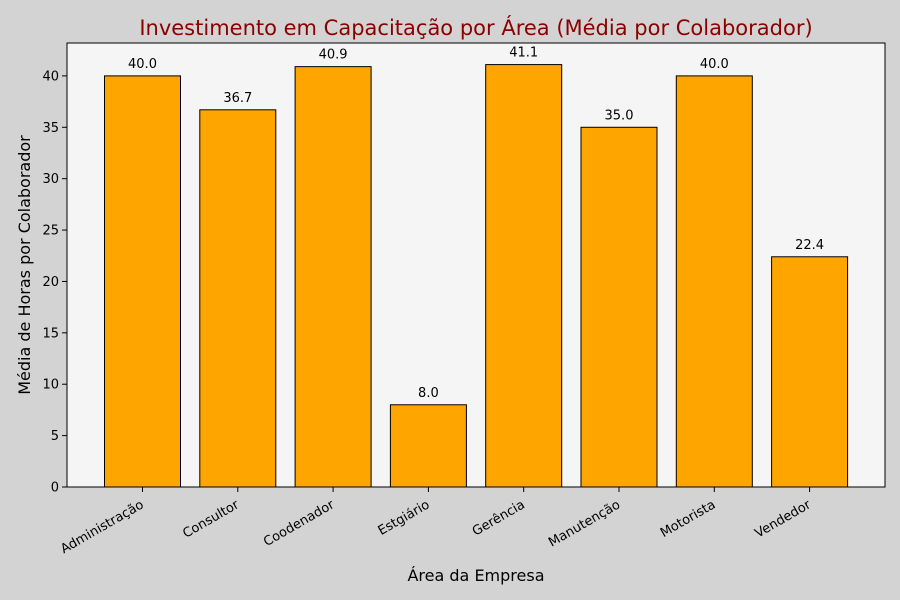 The width and height of the screenshot is (900, 600). I want to click on y-axis: 0 5 10 15 20 25 30 35 40, so click(54, 282).